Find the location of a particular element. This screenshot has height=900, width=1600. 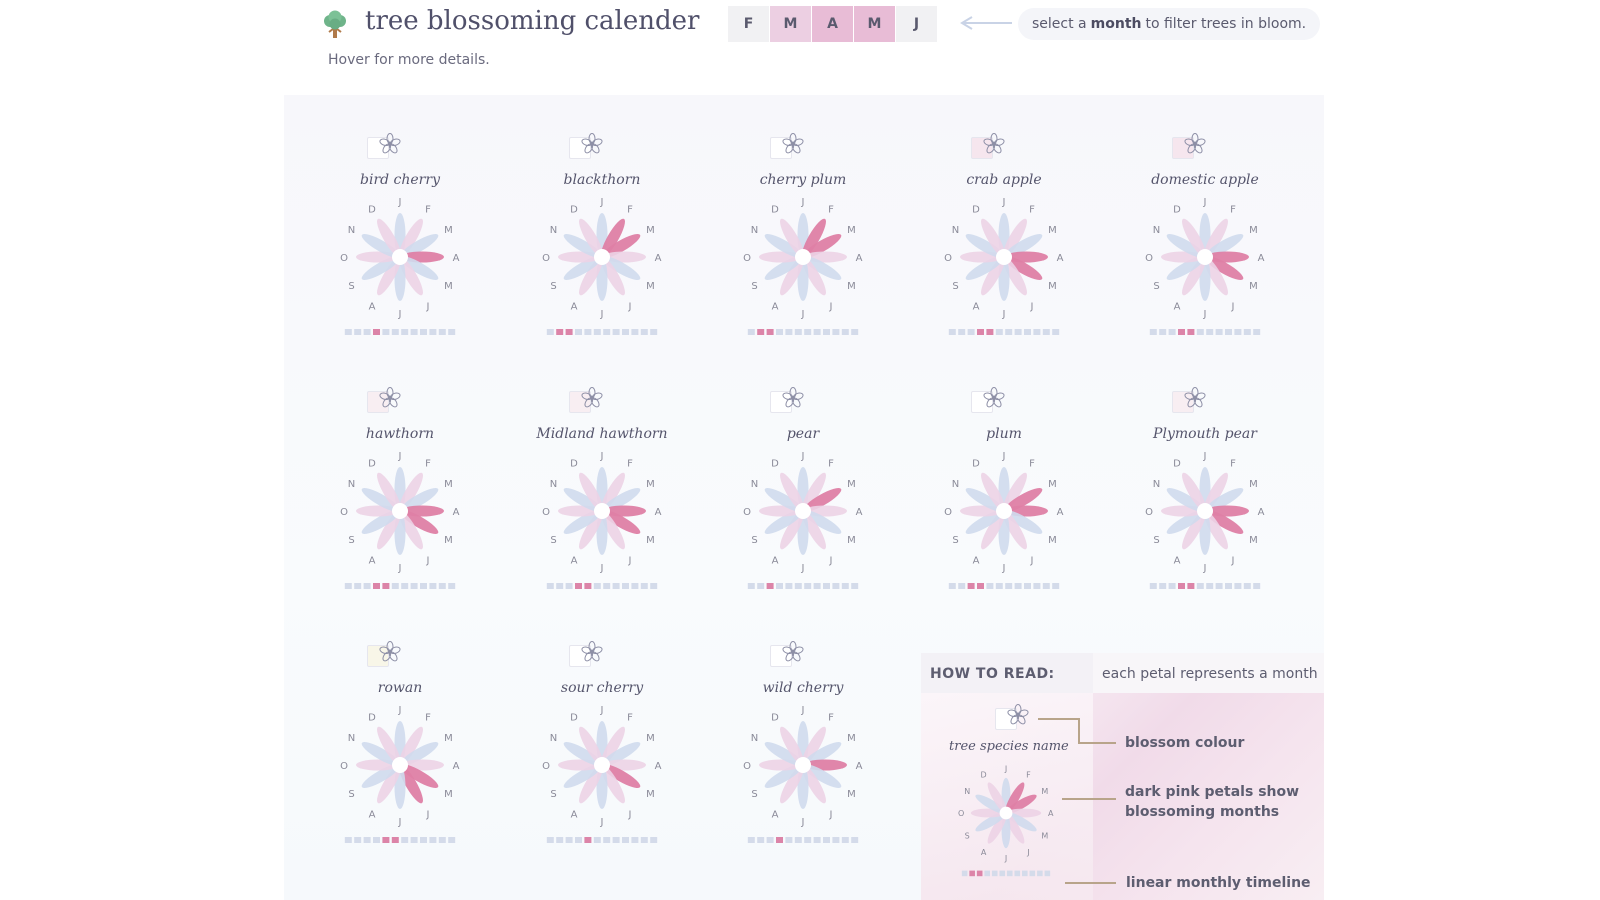

tree-7-month-label-5: J is located at coordinates (831, 560).